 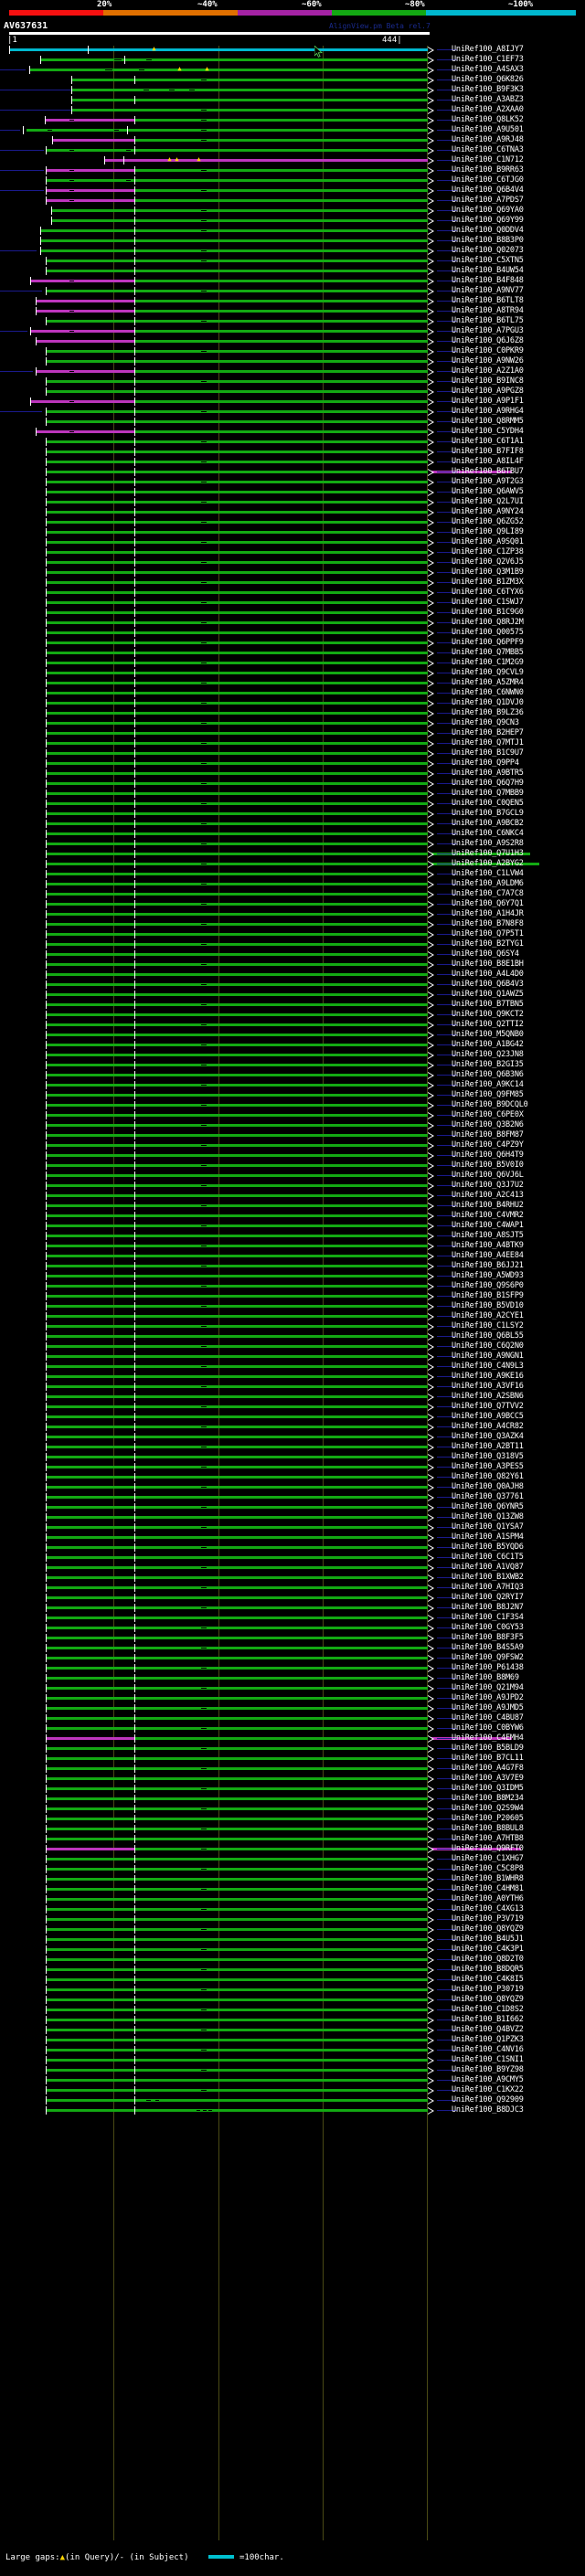 What do you see at coordinates (293, 1929) in the screenshot?
I see `alignment-row: UniRef100_Q8YQZ9` at bounding box center [293, 1929].